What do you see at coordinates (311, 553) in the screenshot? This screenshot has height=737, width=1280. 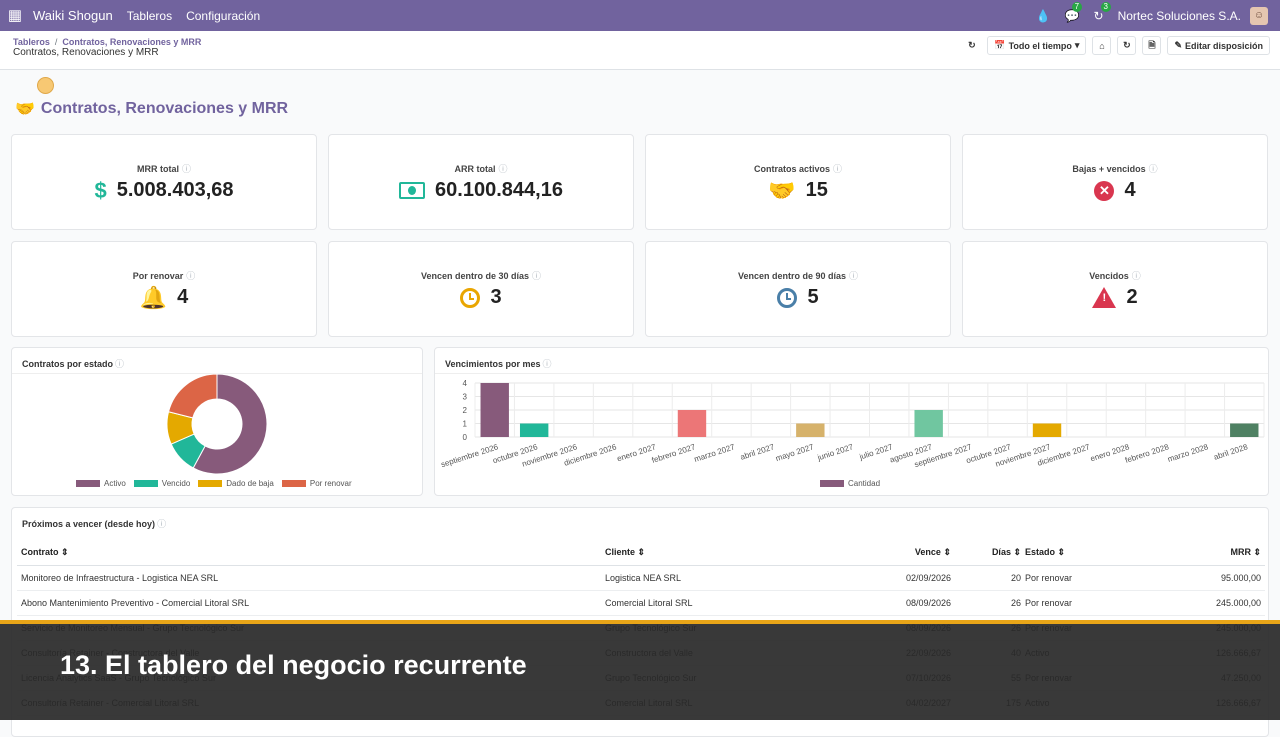 I see `column-header-contrato: Contrato ⇕` at bounding box center [311, 553].